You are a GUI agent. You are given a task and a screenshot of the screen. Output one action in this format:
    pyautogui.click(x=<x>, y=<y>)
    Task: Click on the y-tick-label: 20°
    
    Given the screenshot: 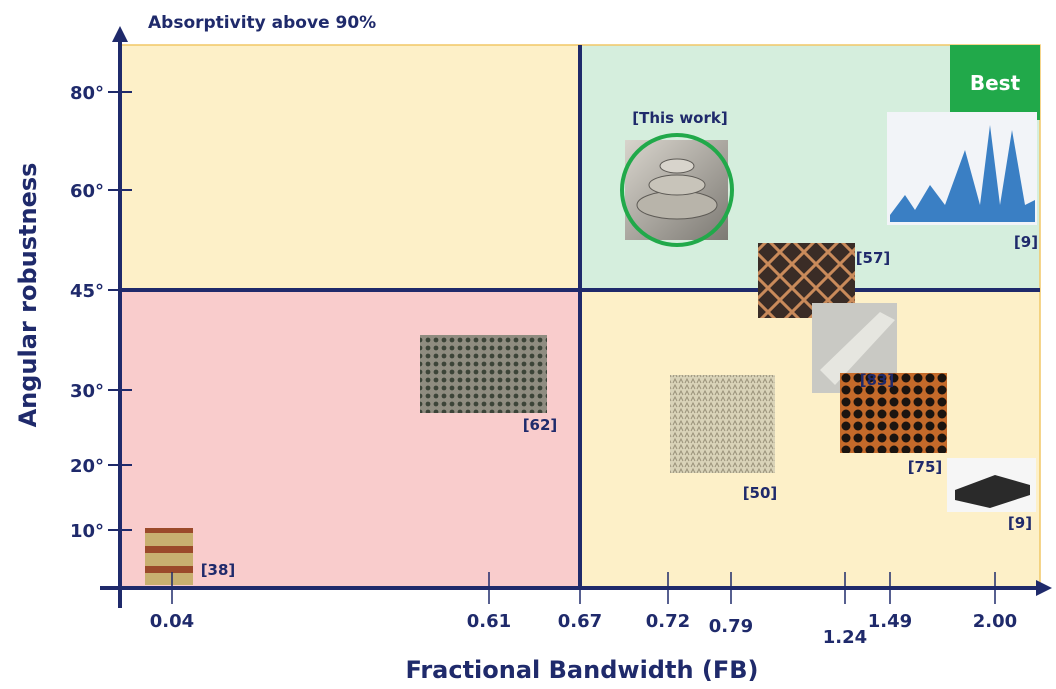 What is the action you would take?
    pyautogui.click(x=87, y=466)
    